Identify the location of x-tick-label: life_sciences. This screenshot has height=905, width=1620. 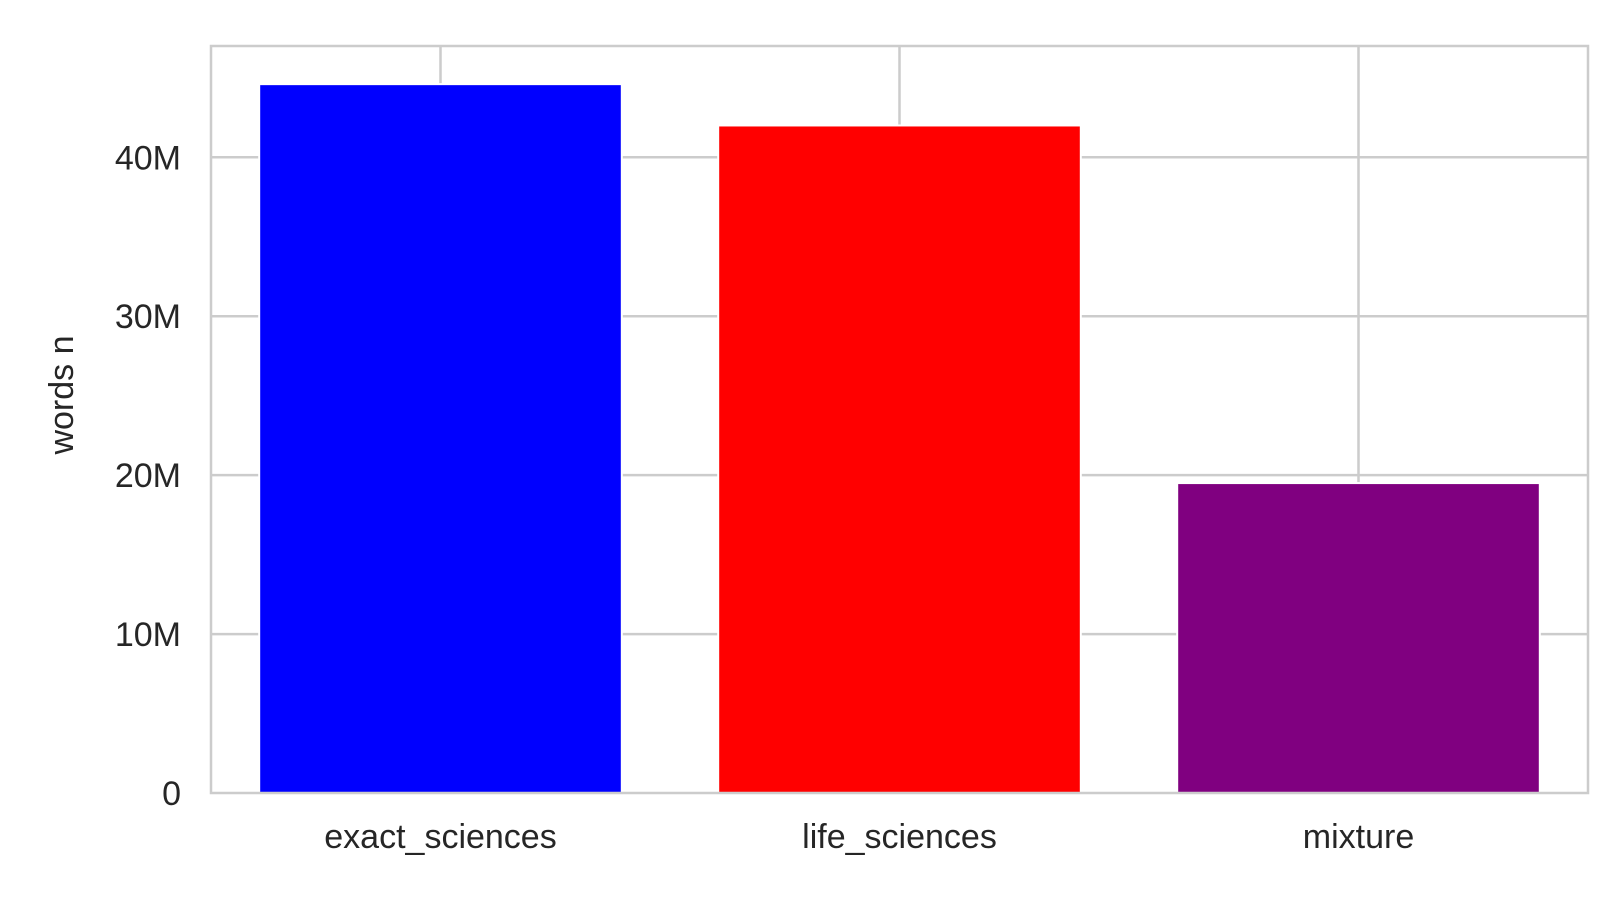
(899, 837).